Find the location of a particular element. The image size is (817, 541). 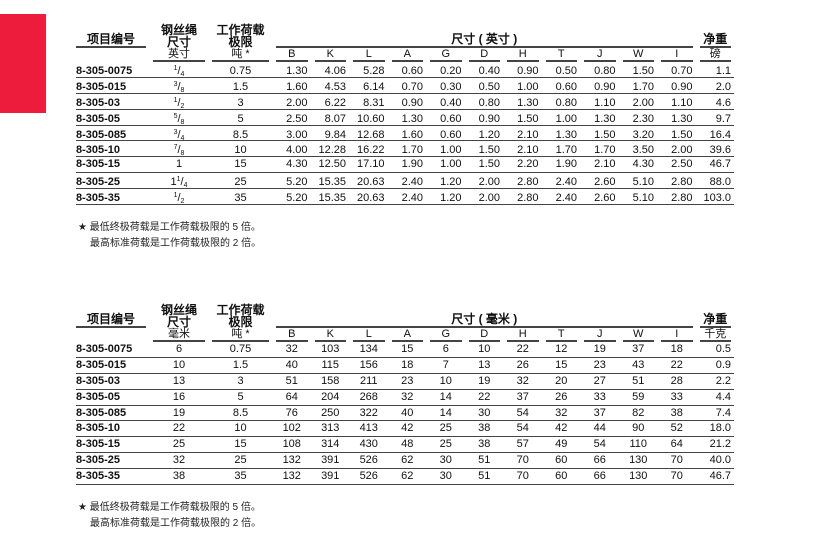

rope-size: 13 is located at coordinates (179, 380).